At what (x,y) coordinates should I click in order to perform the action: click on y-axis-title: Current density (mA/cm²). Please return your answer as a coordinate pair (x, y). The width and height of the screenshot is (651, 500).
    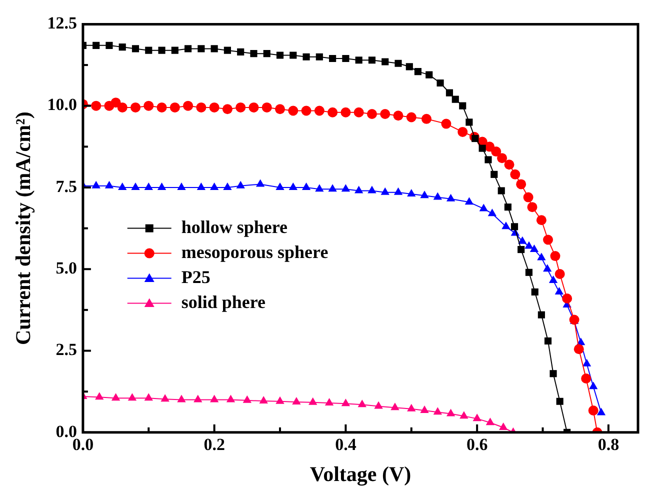
    Looking at the image, I should click on (23, 228).